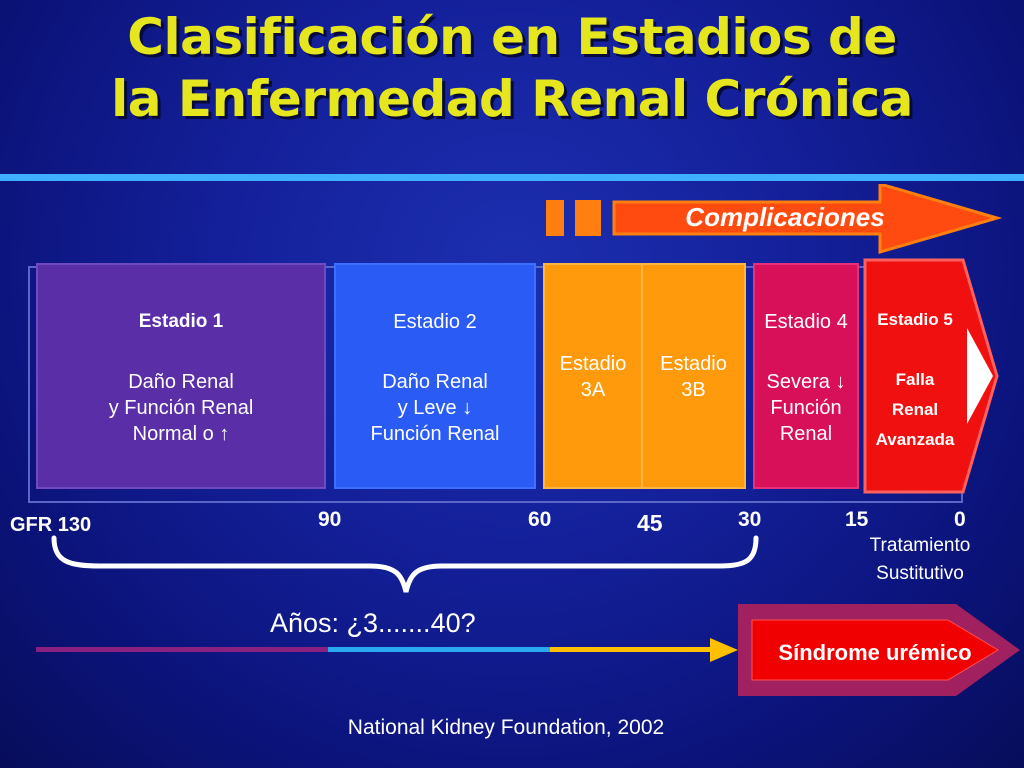 Image resolution: width=1024 pixels, height=768 pixels. Describe the element at coordinates (806, 434) in the screenshot. I see `stage-4-line-3: Renal` at that location.